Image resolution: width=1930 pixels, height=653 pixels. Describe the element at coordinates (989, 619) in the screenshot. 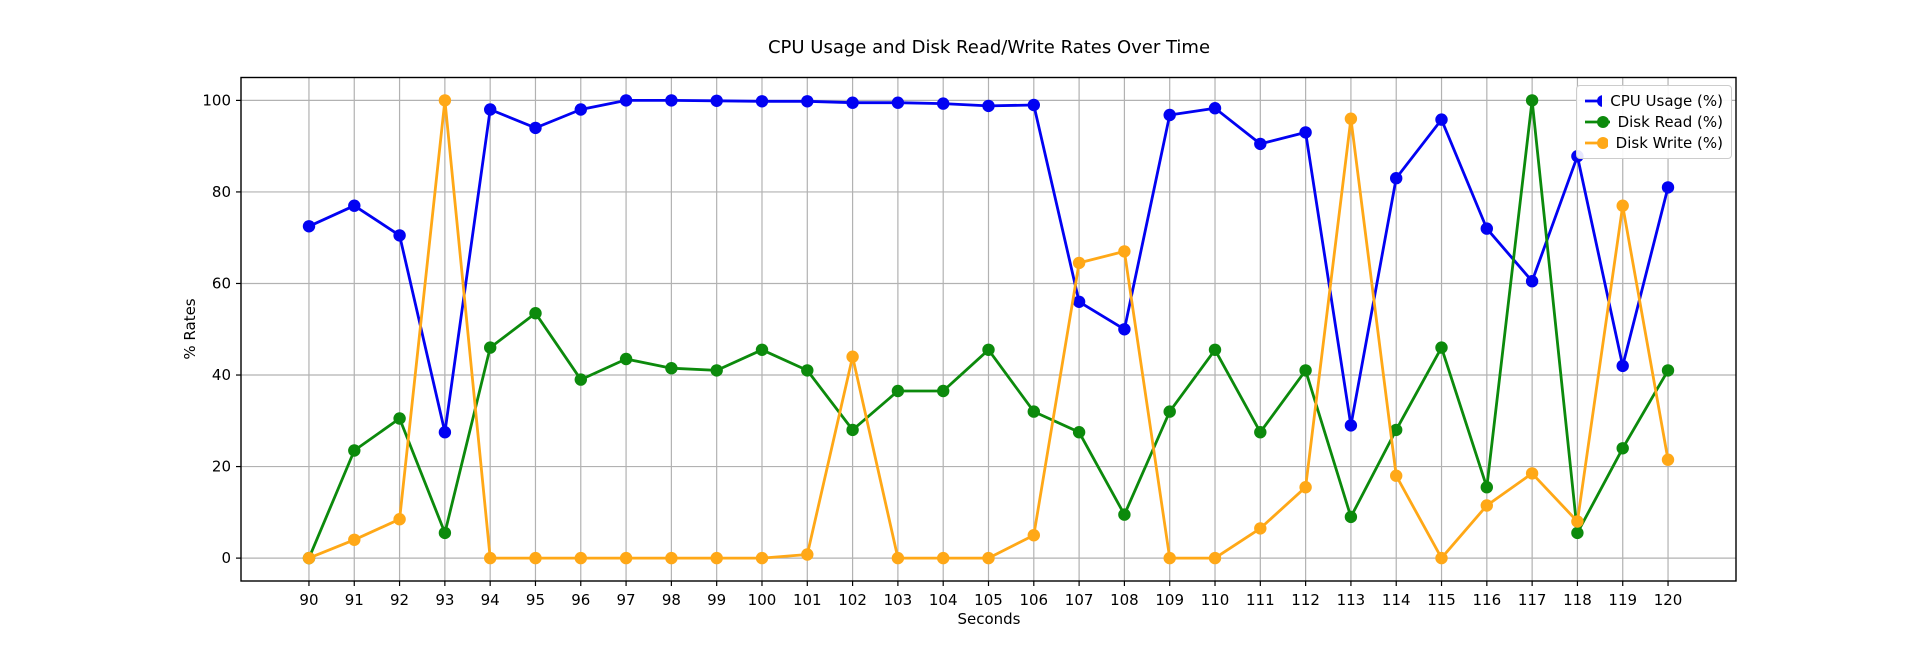

I see `x-axis-label: Seconds` at that location.